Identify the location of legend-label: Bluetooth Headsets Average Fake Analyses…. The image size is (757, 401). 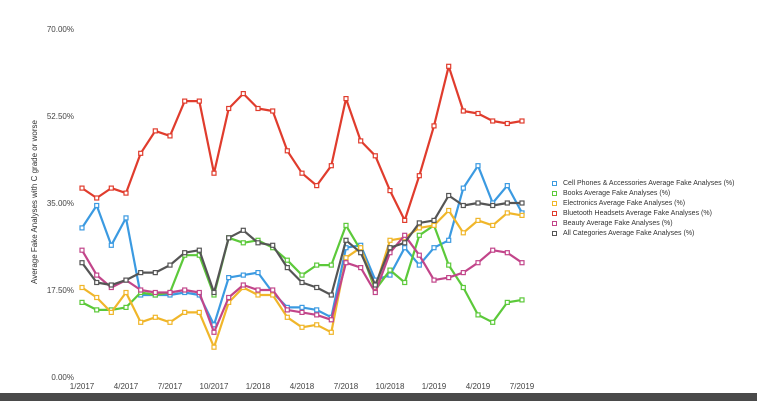
(637, 213).